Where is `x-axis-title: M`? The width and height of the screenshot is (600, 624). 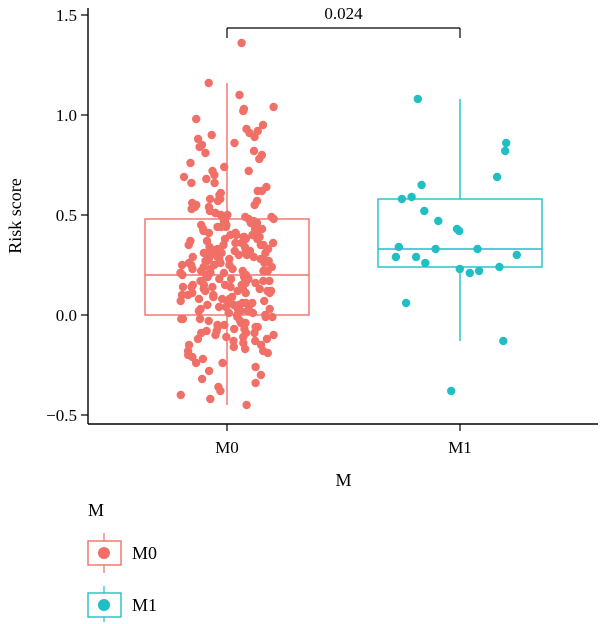 x-axis-title: M is located at coordinates (343, 480).